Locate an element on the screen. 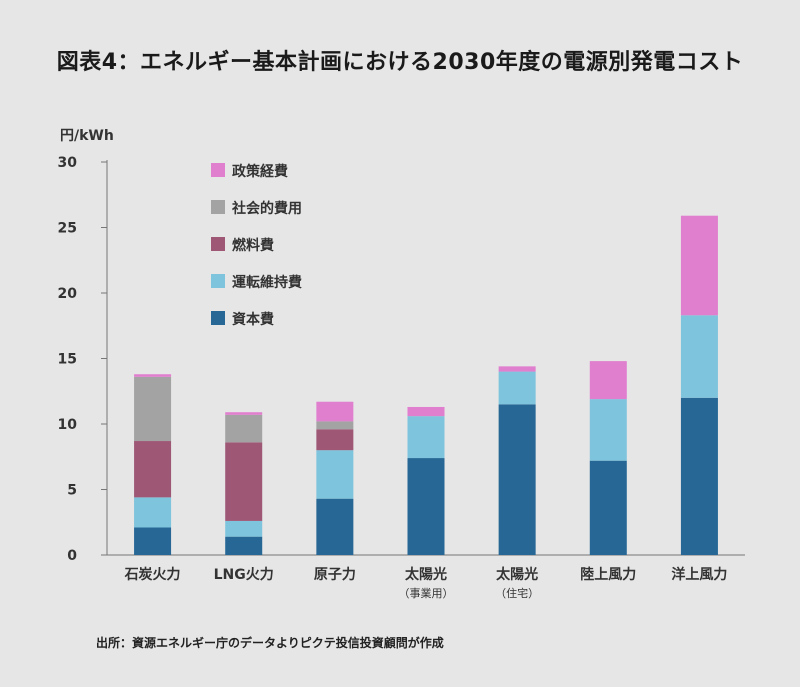 This screenshot has height=687, width=800. x-axis: 石炭火力 LNG火力 原子力 太陽光 （事業用） 太陽光 （住宅） 陸上風力 洋上風力 is located at coordinates (426, 577).